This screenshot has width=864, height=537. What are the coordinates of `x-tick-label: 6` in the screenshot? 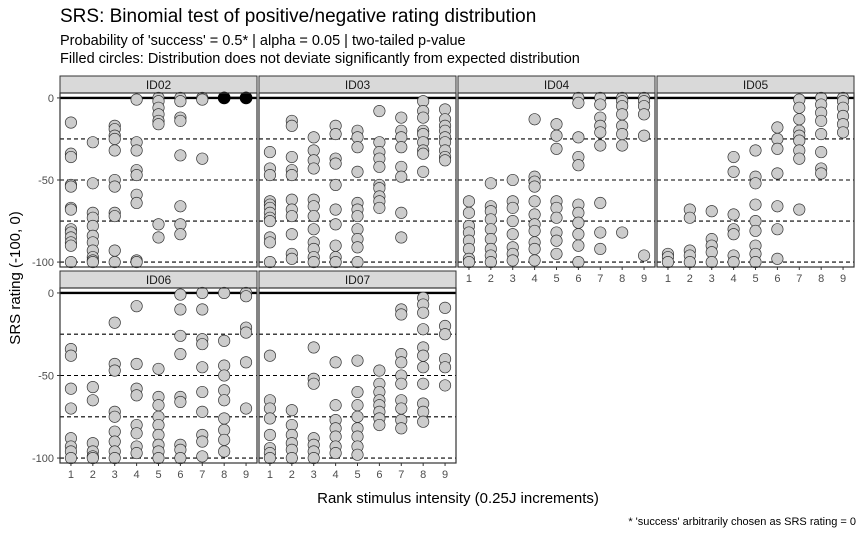 It's located at (180, 475).